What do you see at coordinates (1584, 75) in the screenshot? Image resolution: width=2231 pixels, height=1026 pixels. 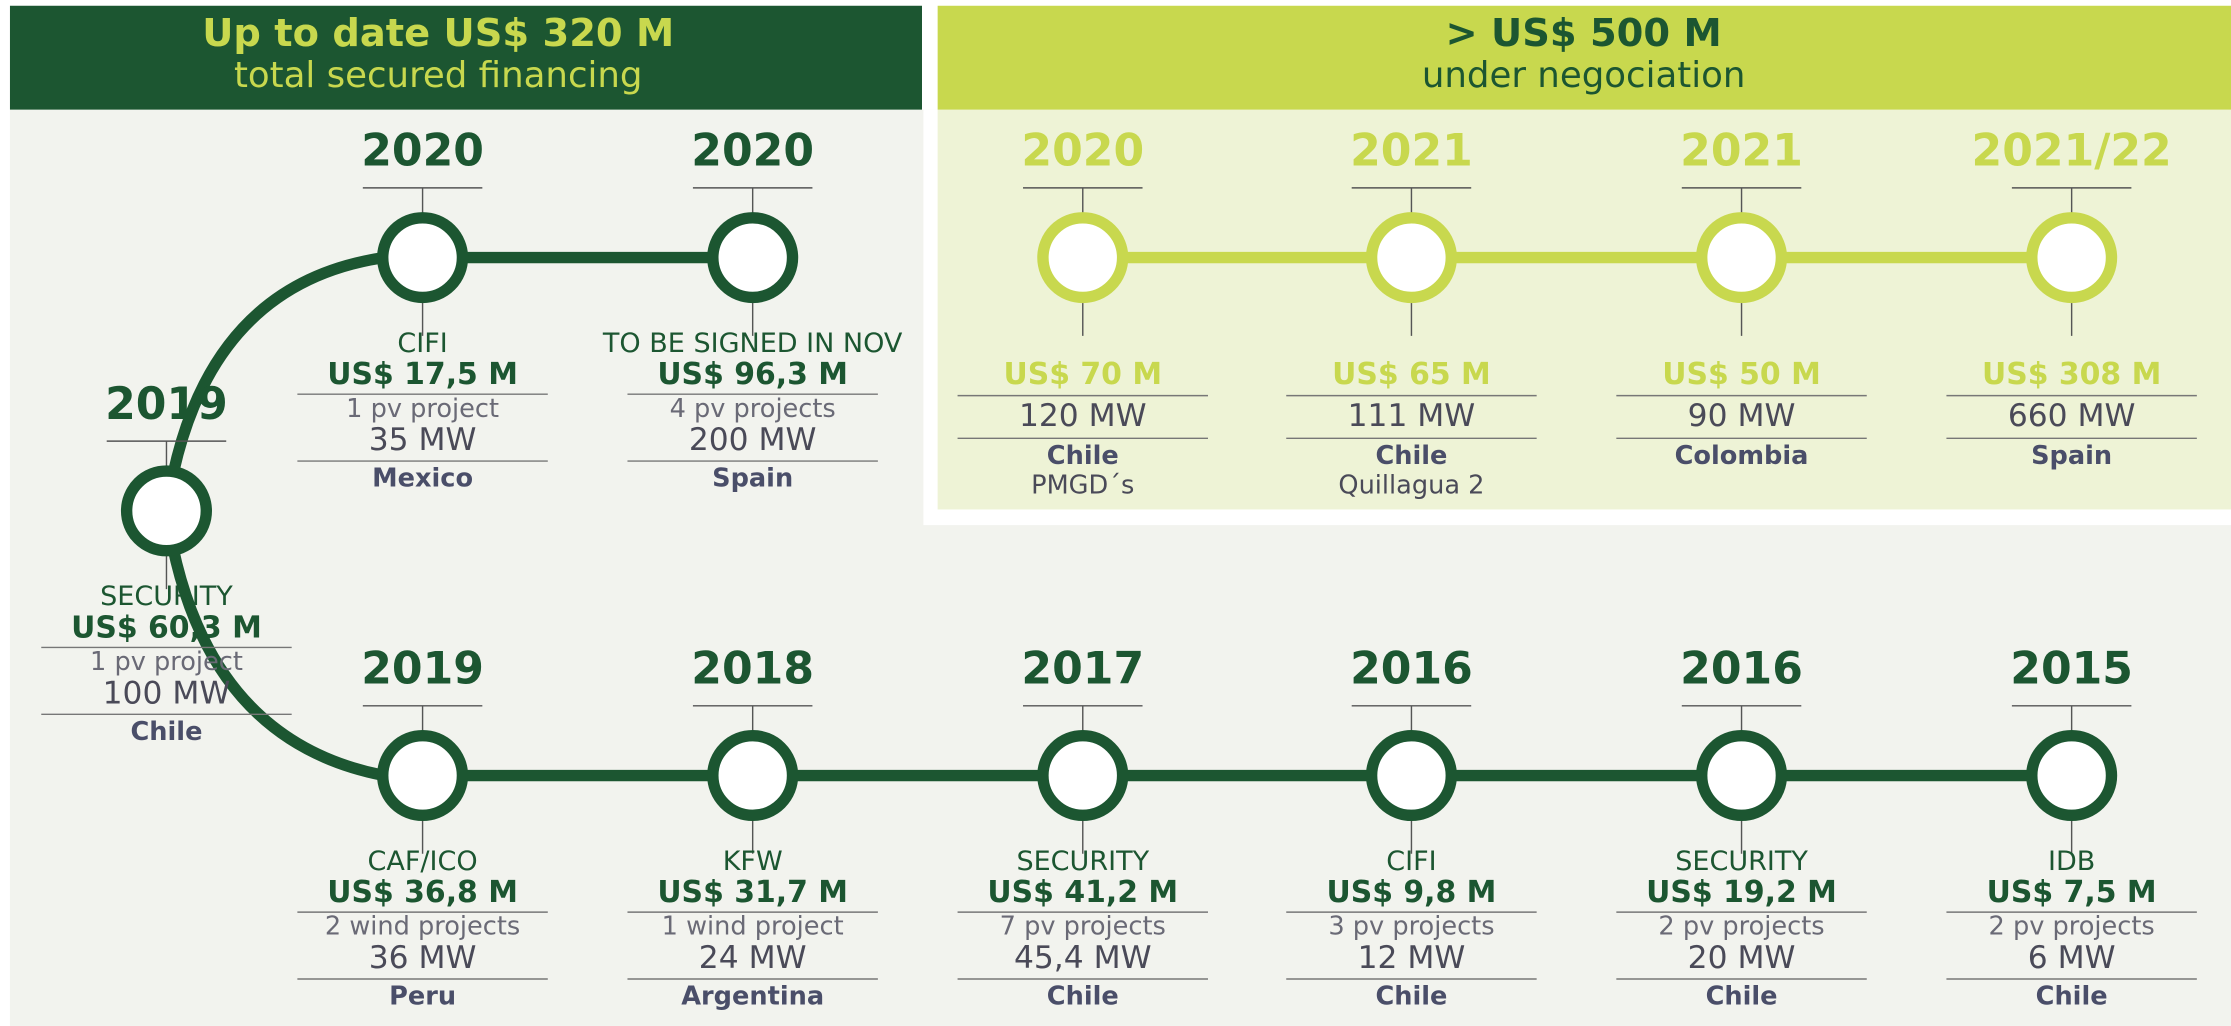 I see `header-subtitle: under negociation` at bounding box center [1584, 75].